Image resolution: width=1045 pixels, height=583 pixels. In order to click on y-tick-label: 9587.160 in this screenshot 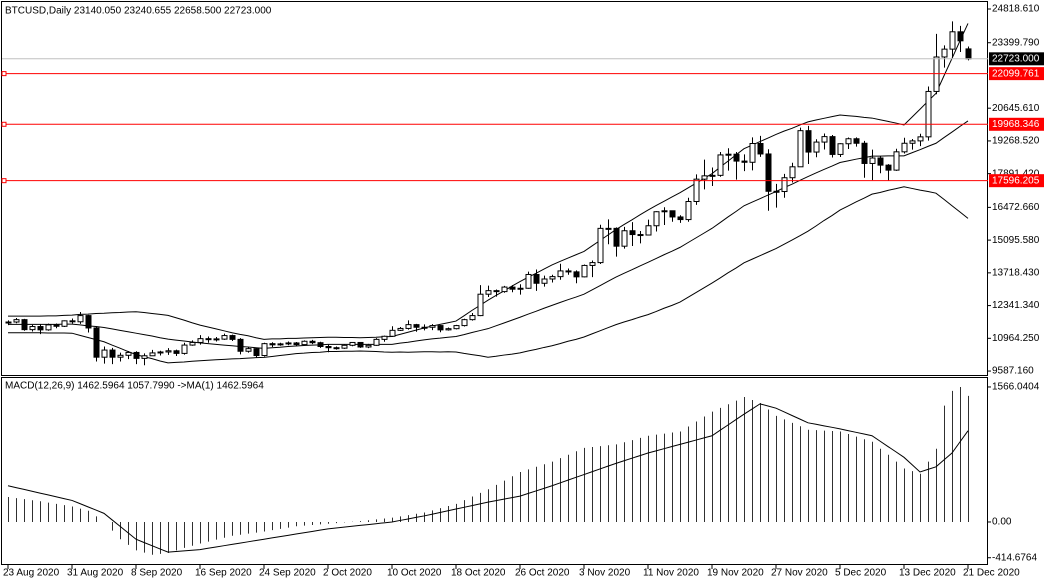, I will do `click(1013, 371)`.